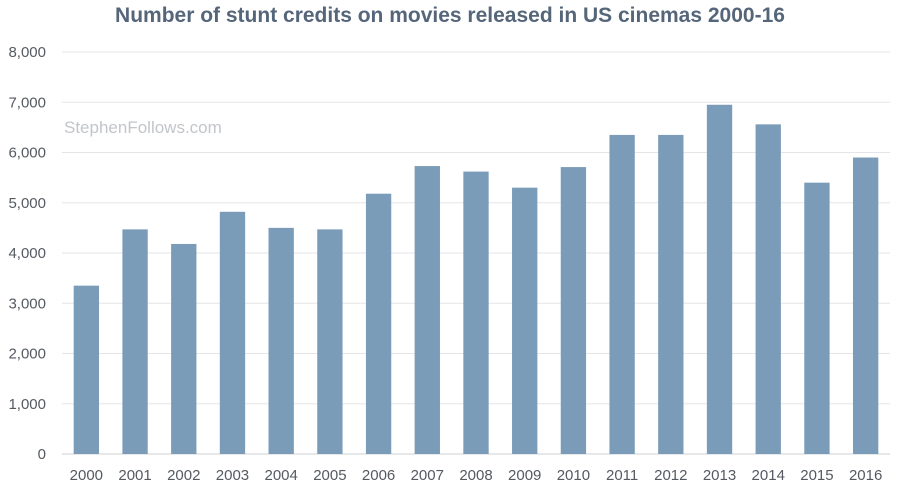  Describe the element at coordinates (183, 475) in the screenshot. I see `x-tick-label: 2002` at that location.